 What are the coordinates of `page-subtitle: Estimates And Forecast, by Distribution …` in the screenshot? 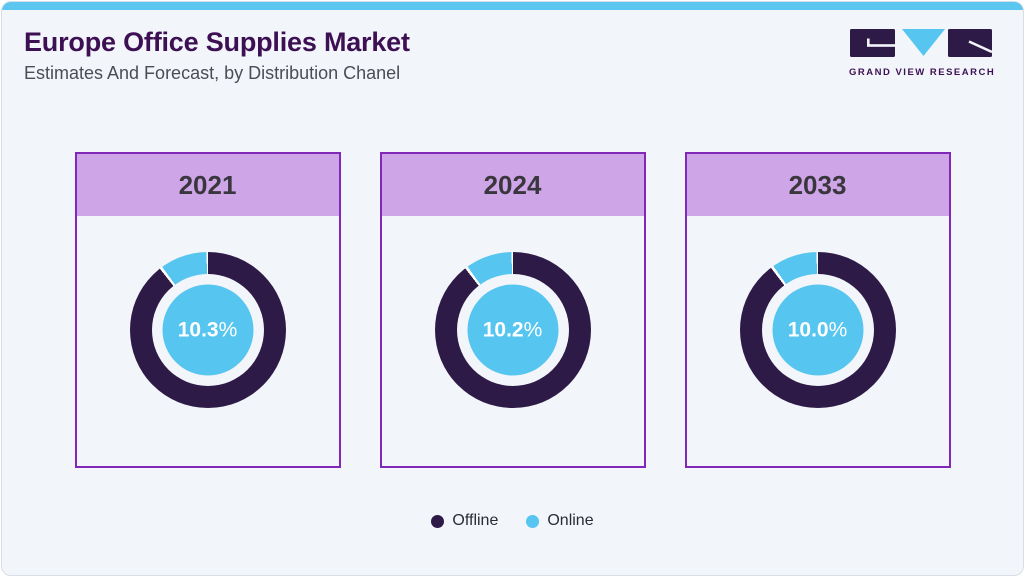 It's located at (212, 73).